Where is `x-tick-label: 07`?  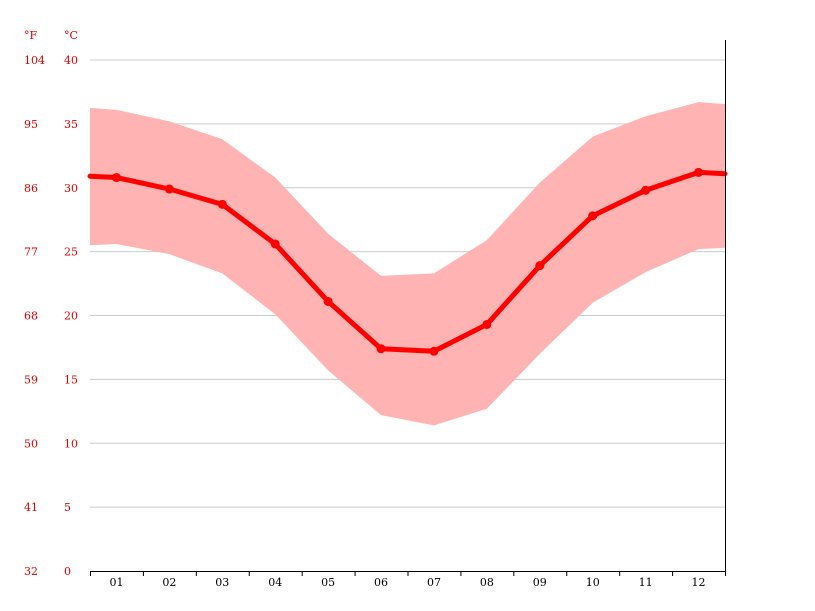 x-tick-label: 07 is located at coordinates (434, 582).